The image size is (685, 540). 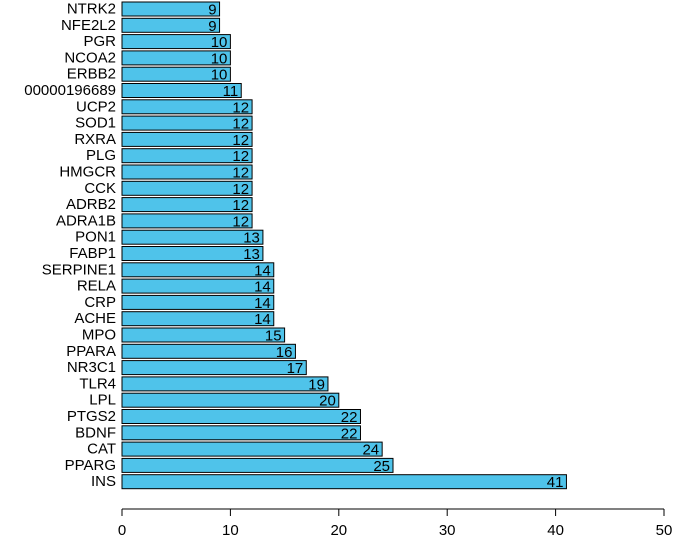 What do you see at coordinates (187, 221) in the screenshot?
I see `bar-adra1b` at bounding box center [187, 221].